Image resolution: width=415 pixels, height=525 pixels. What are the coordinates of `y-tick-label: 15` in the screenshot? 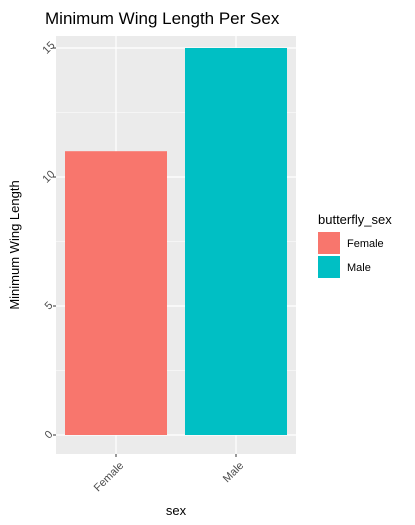 It's located at (48, 47).